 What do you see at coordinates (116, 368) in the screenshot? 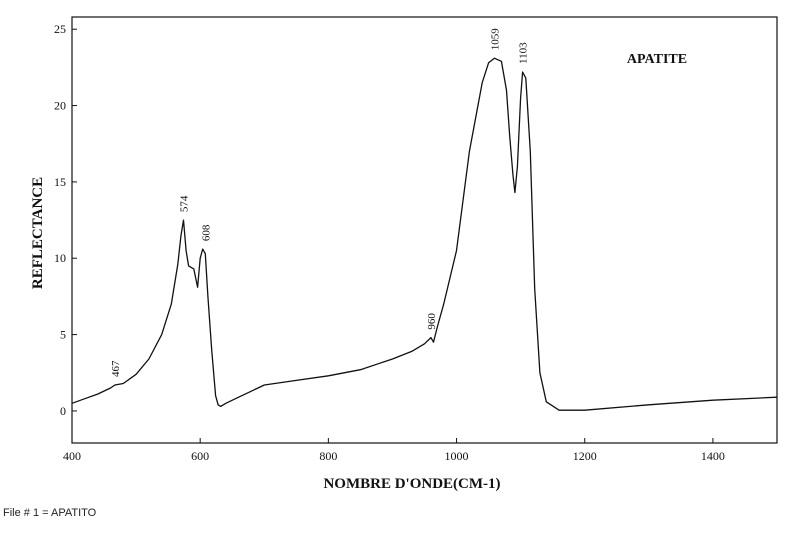
I see `peak-label: 467` at bounding box center [116, 368].